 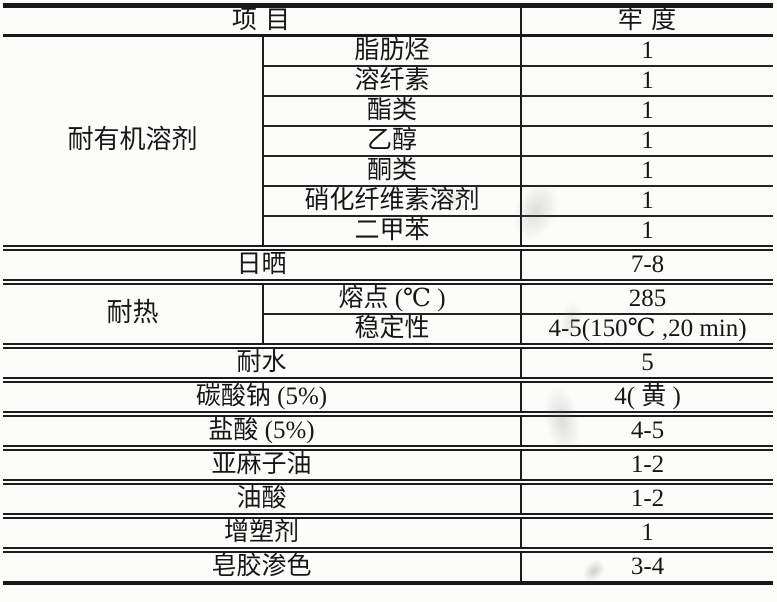 I want to click on table-row: 油酸 1-2, so click(x=388, y=497).